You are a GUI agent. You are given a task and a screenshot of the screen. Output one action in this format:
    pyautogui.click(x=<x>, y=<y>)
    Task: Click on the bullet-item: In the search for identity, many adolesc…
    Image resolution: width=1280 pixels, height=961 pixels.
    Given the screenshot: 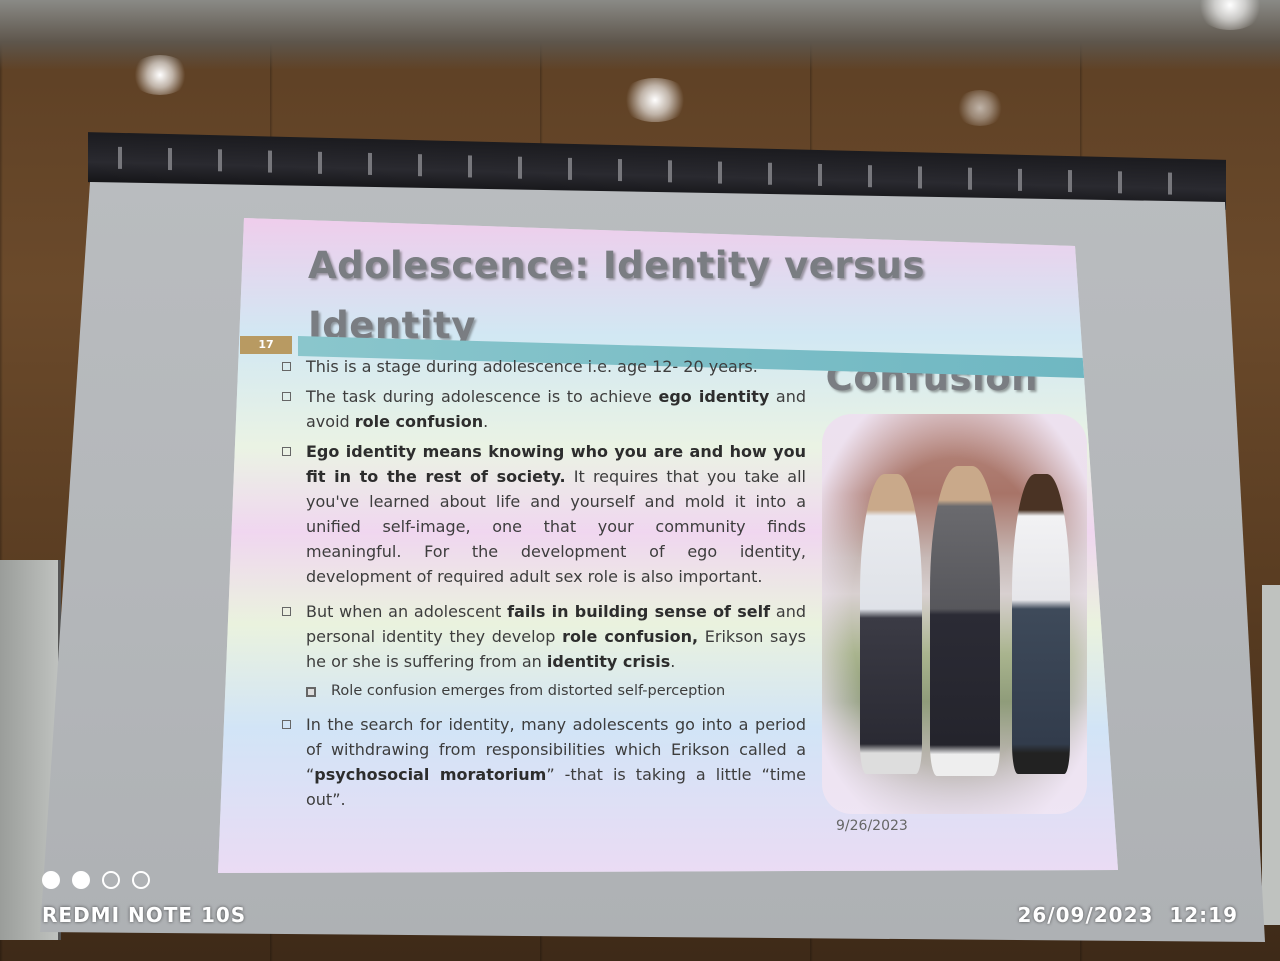 What is the action you would take?
    pyautogui.click(x=541, y=762)
    